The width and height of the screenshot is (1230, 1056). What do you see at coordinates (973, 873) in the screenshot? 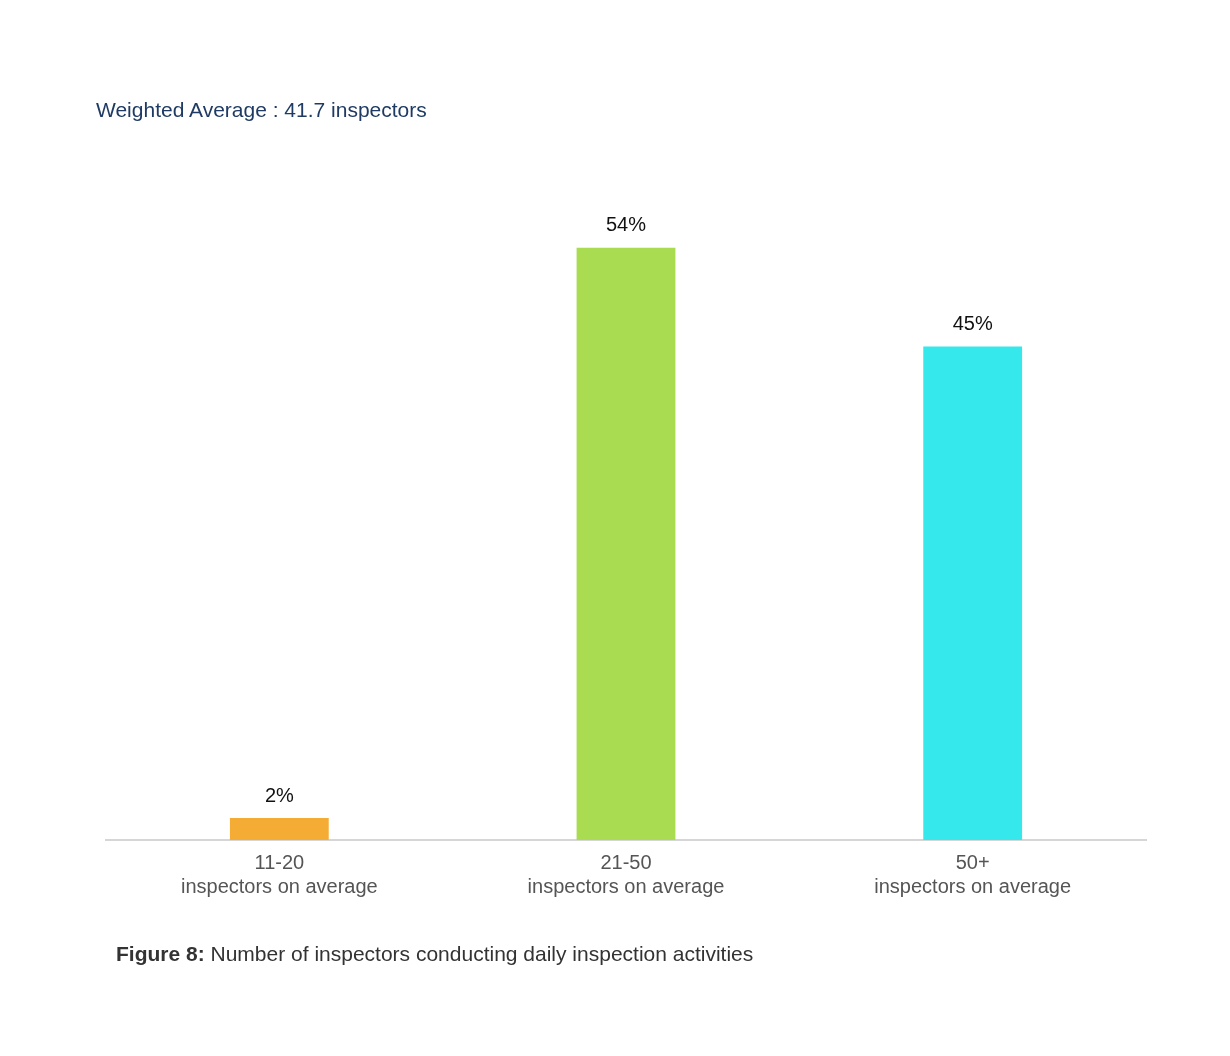
I see `x-tick-label: 50+ inspectors on average` at bounding box center [973, 873].